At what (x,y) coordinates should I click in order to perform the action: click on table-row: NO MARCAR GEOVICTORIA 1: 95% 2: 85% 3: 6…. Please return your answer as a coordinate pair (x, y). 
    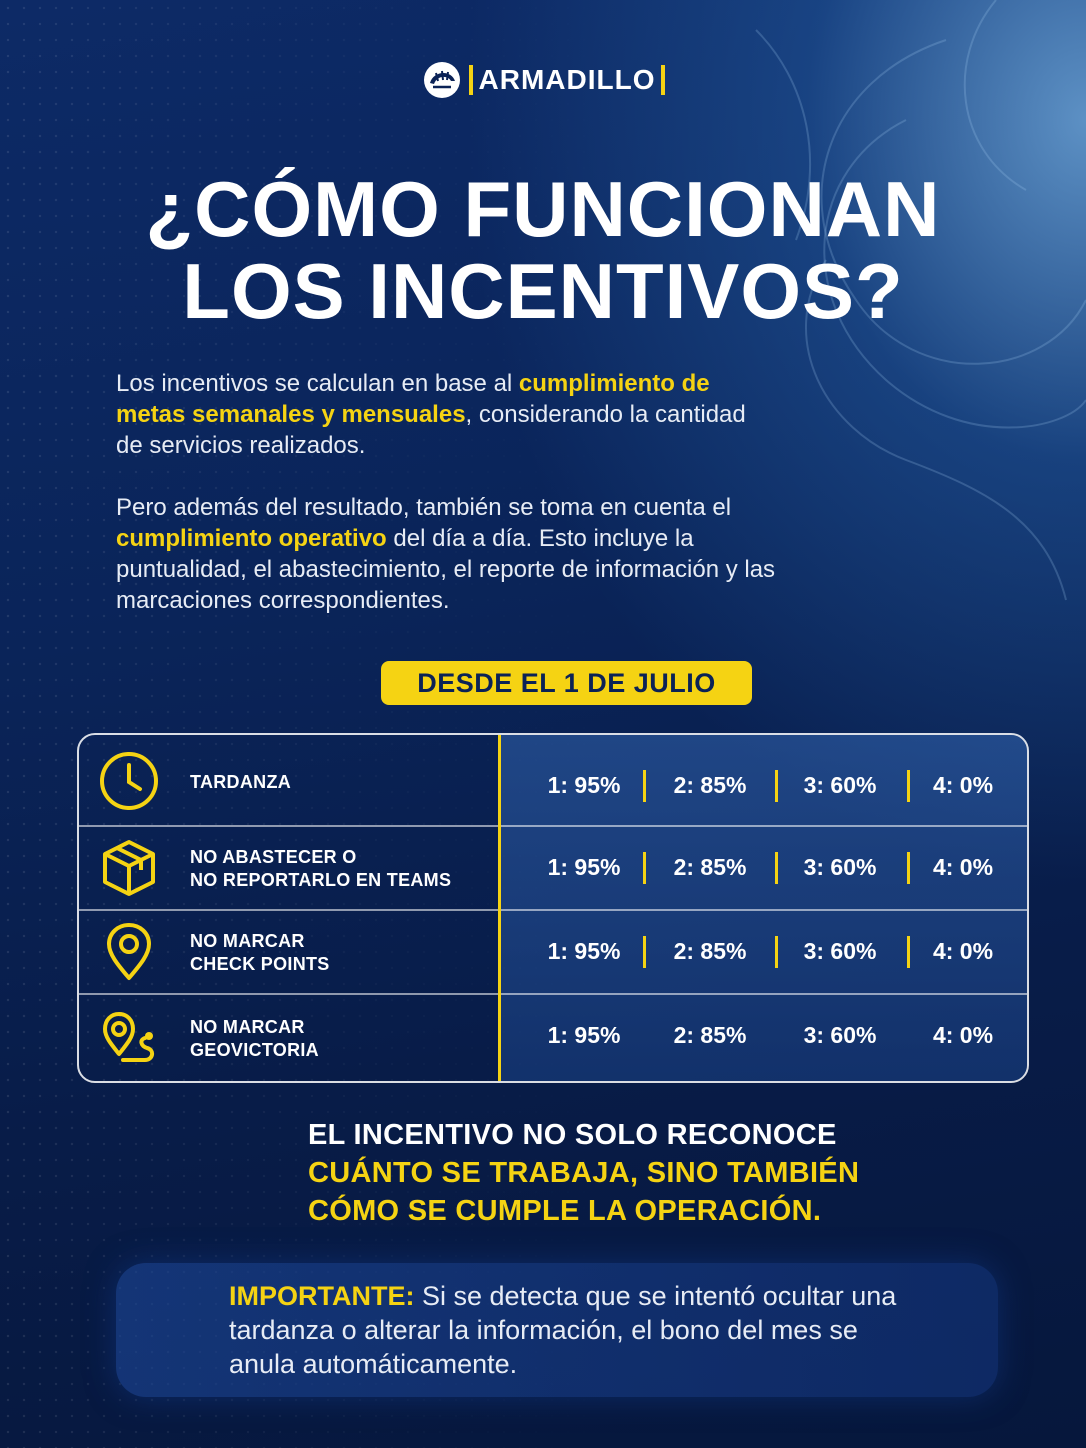
    Looking at the image, I should click on (553, 1037).